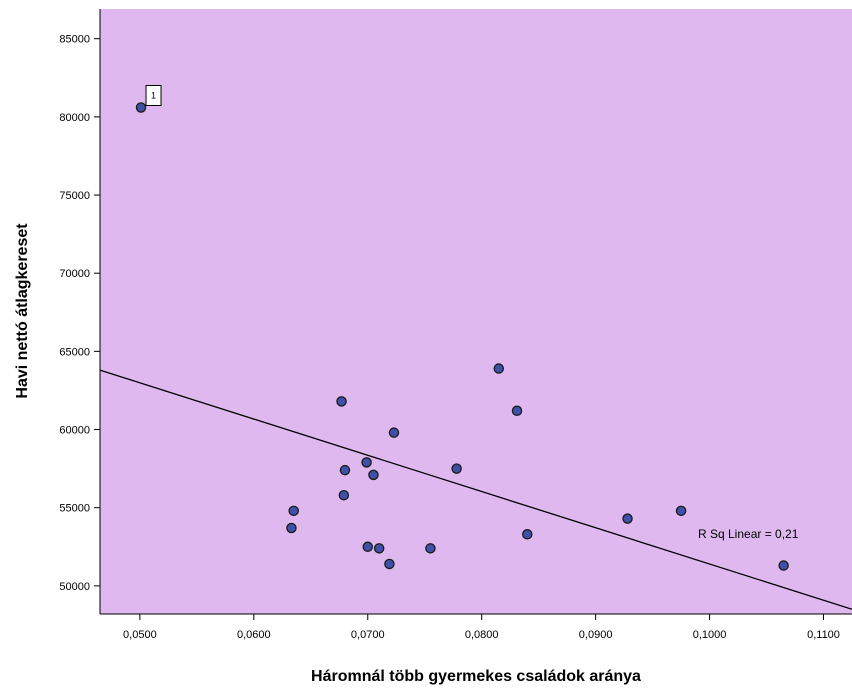 This screenshot has height=688, width=852. Describe the element at coordinates (823, 635) in the screenshot. I see `x-tick-label: 0,1100` at that location.